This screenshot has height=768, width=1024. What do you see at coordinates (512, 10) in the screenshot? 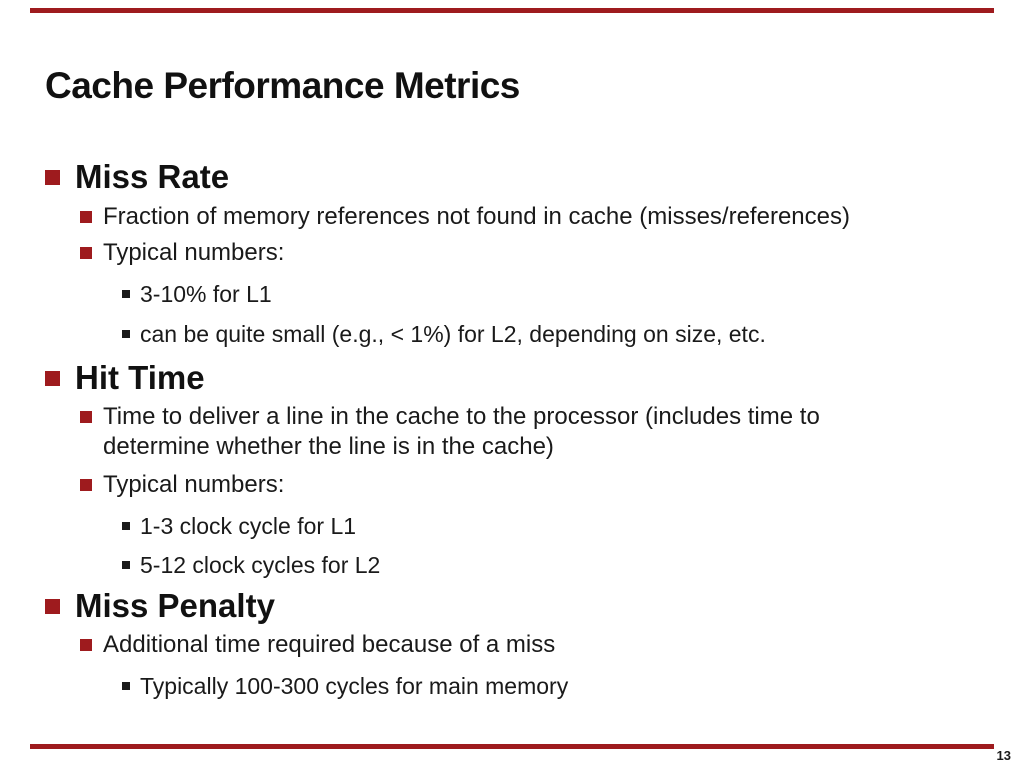
I see `top-rule-bar` at bounding box center [512, 10].